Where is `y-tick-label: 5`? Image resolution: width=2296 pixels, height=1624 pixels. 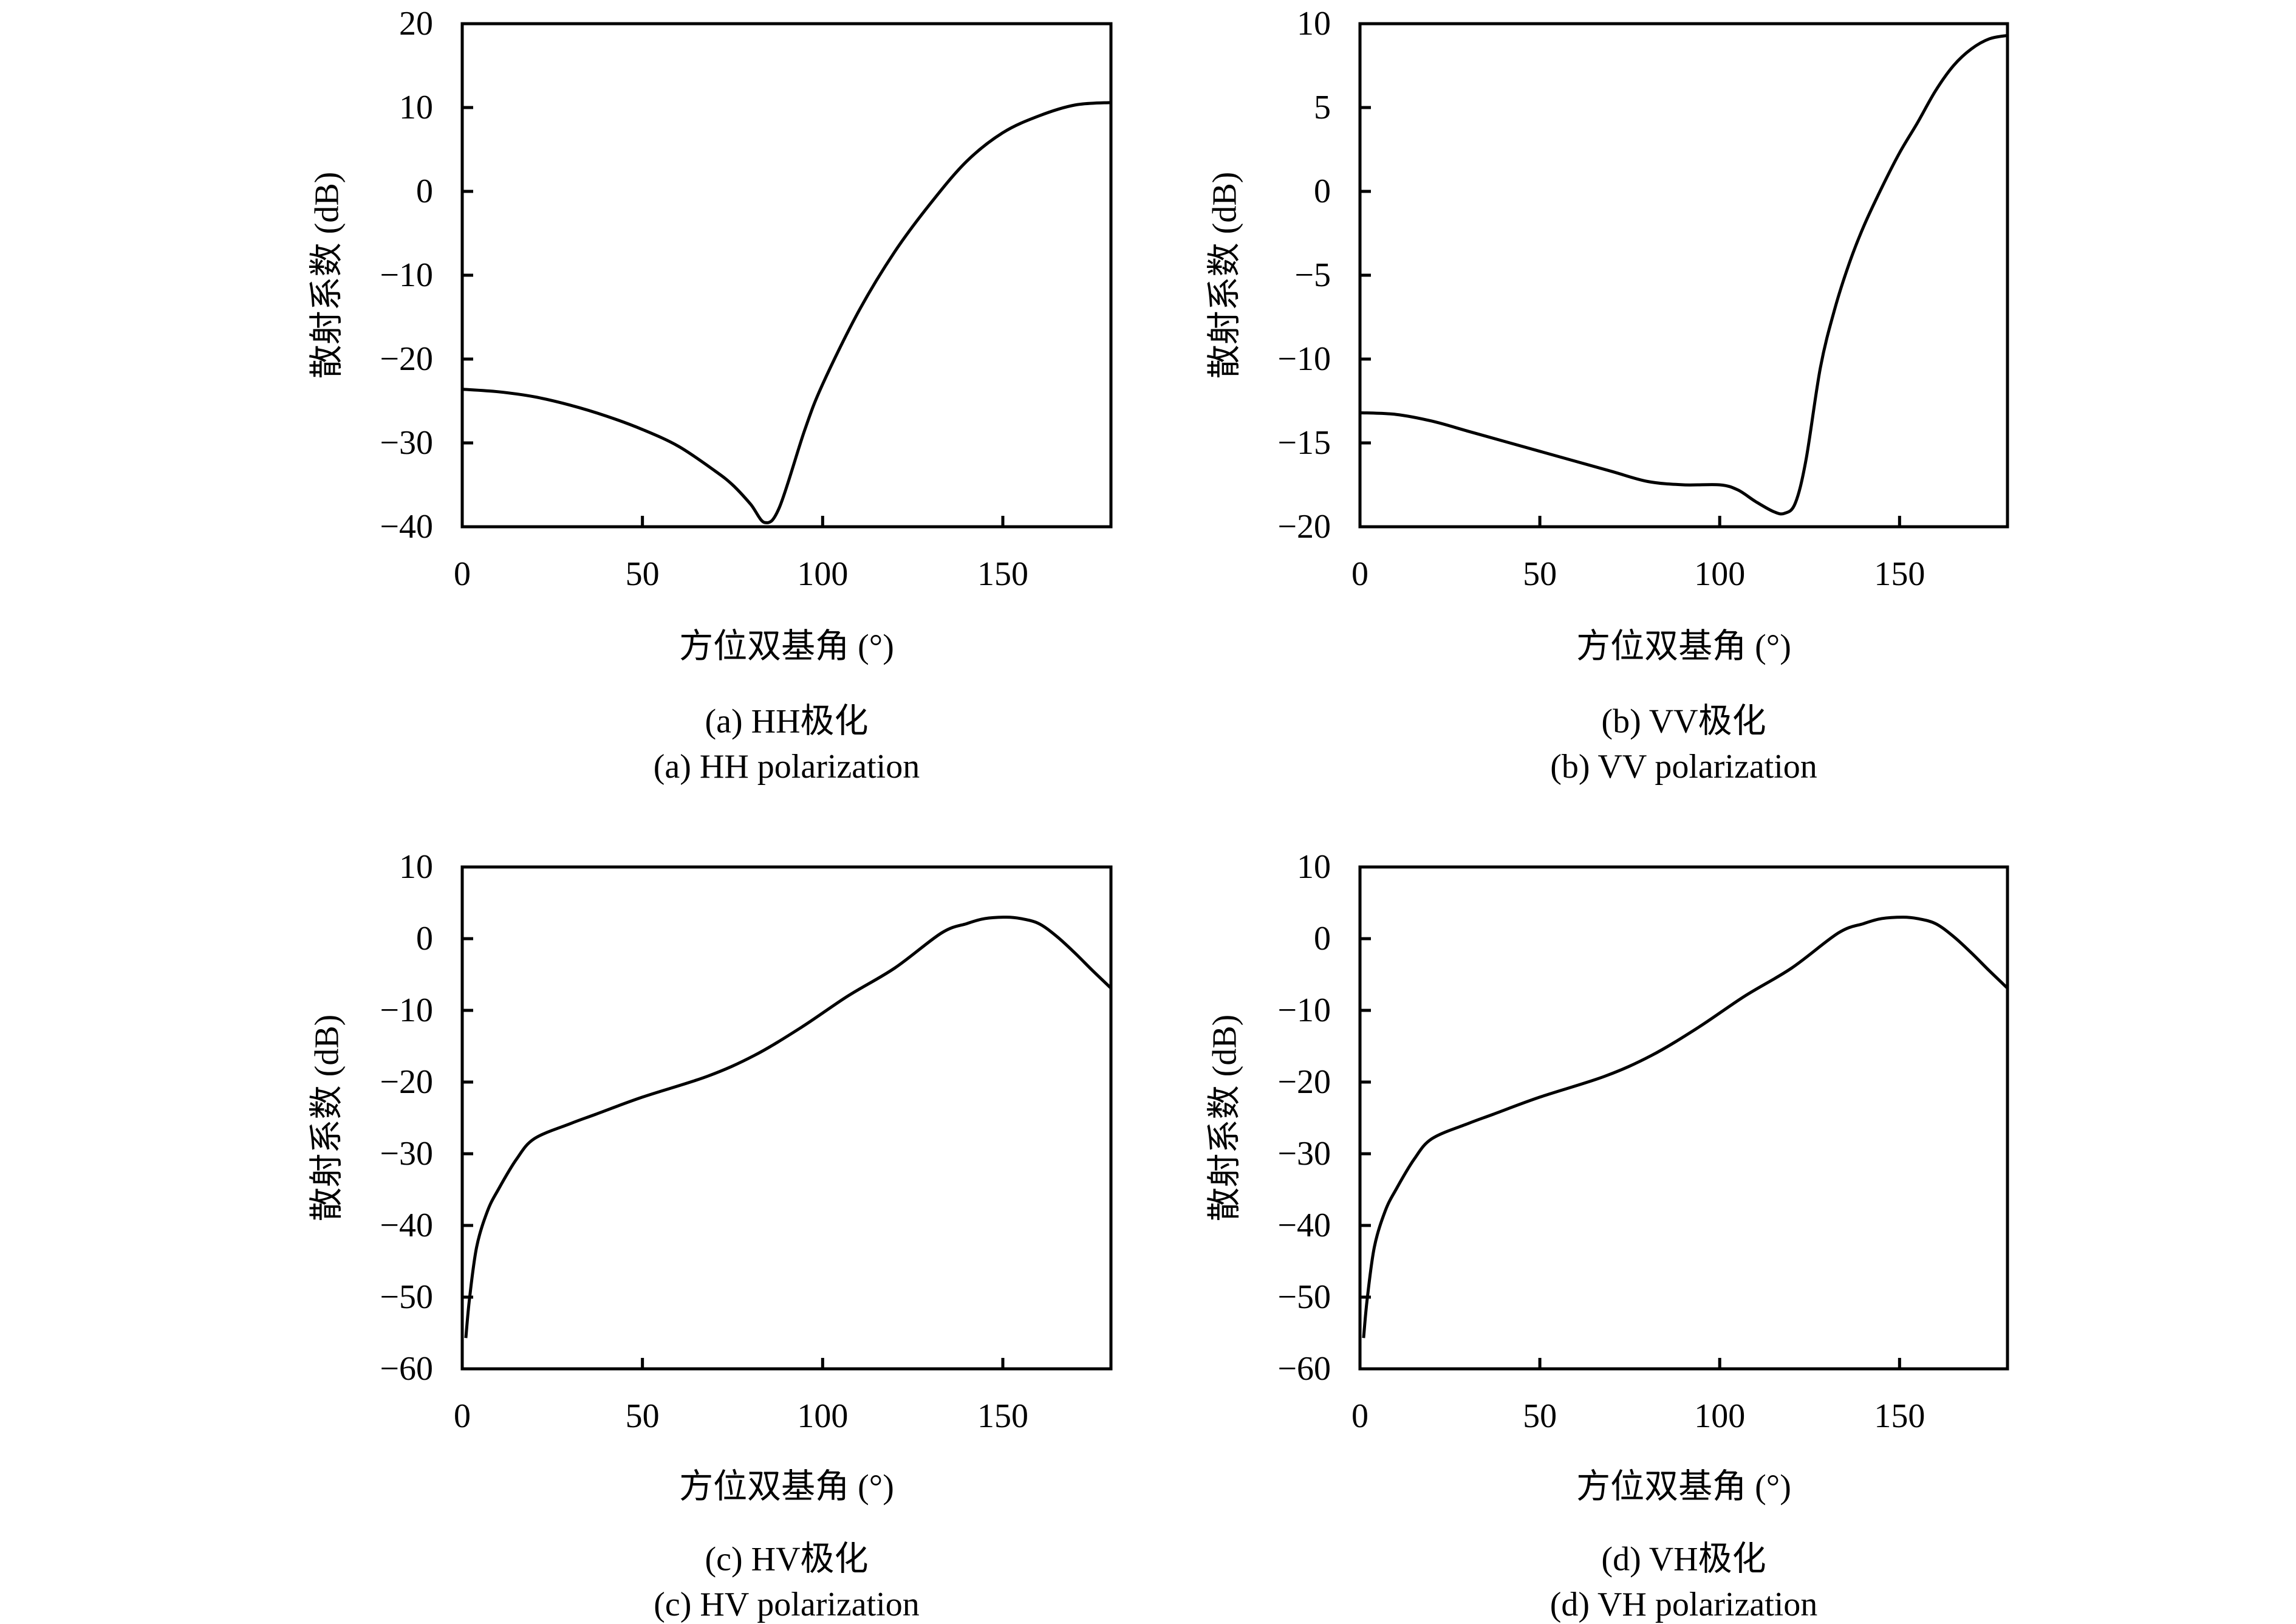
y-tick-label: 5 is located at coordinates (1322, 107).